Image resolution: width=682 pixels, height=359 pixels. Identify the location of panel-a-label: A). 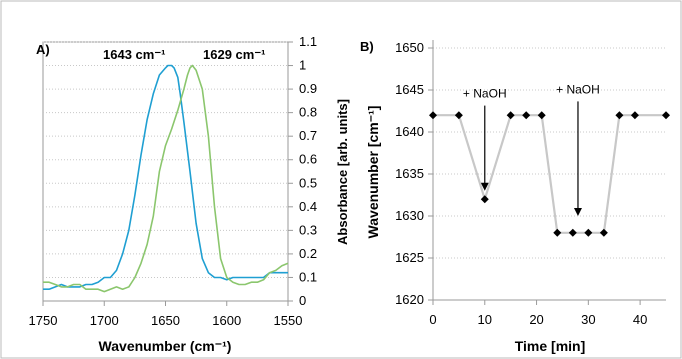
(43, 49).